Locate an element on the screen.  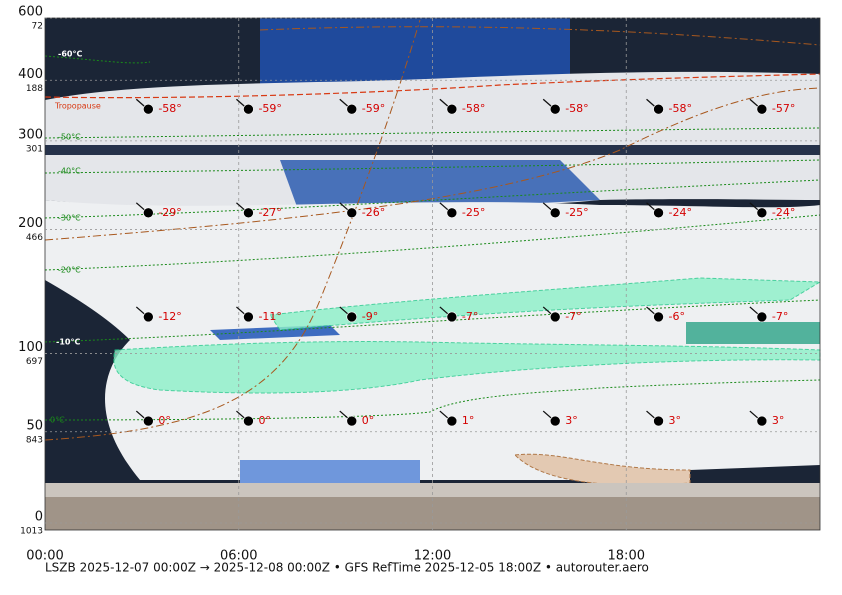
y-tick-pressure: 301 is located at coordinates (34, 149).